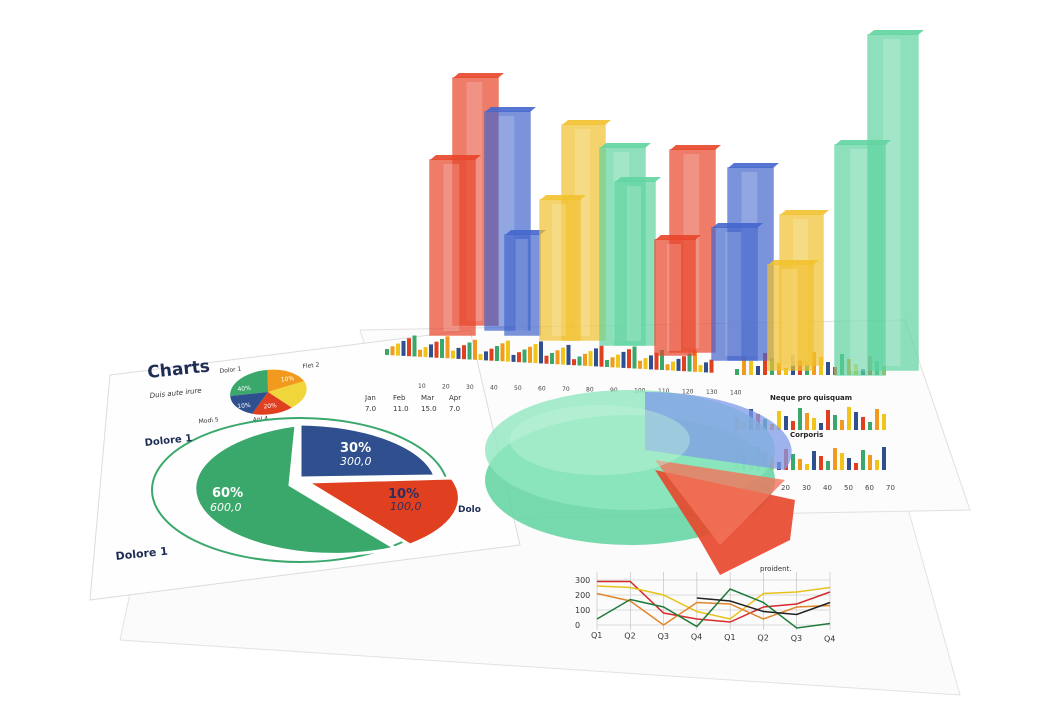 This screenshot has height=717, width=1045. I want to click on line-chart-note: proident., so click(776, 569).